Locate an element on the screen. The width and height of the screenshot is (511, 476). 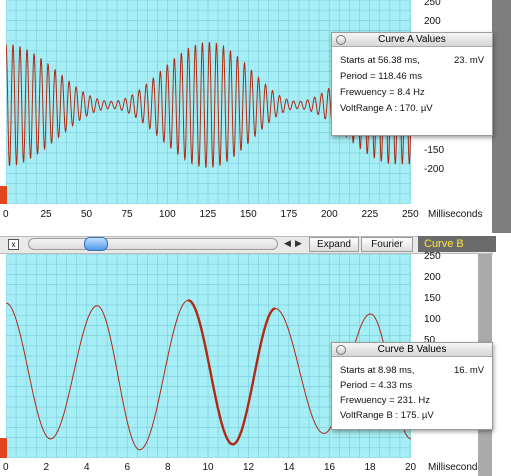
x-tick-label: 100 is located at coordinates (167, 214).